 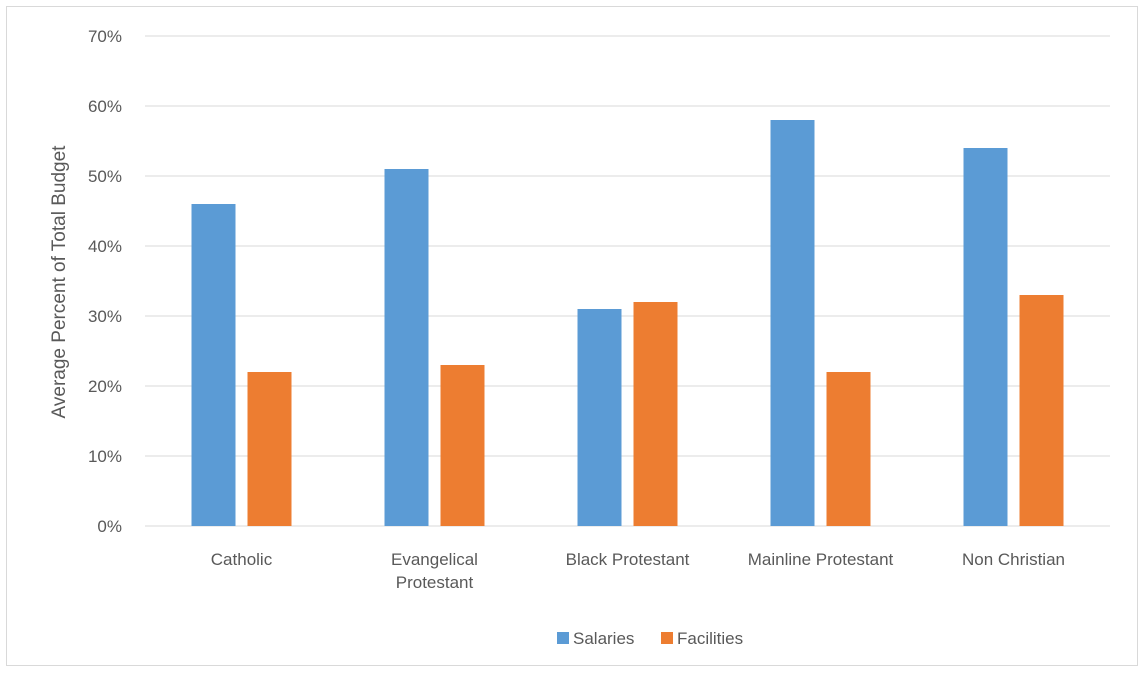 I want to click on y-tick-label: 60%, so click(x=105, y=106).